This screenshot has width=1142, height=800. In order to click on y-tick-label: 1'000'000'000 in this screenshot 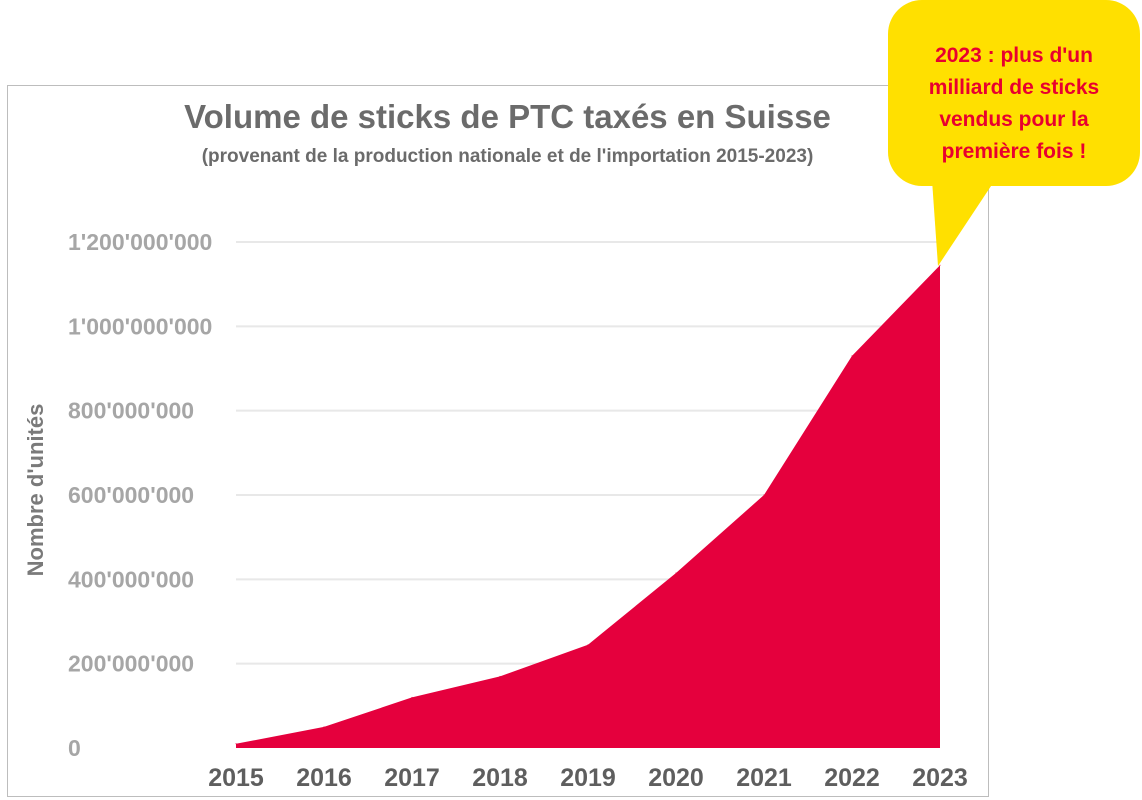, I will do `click(140, 326)`.